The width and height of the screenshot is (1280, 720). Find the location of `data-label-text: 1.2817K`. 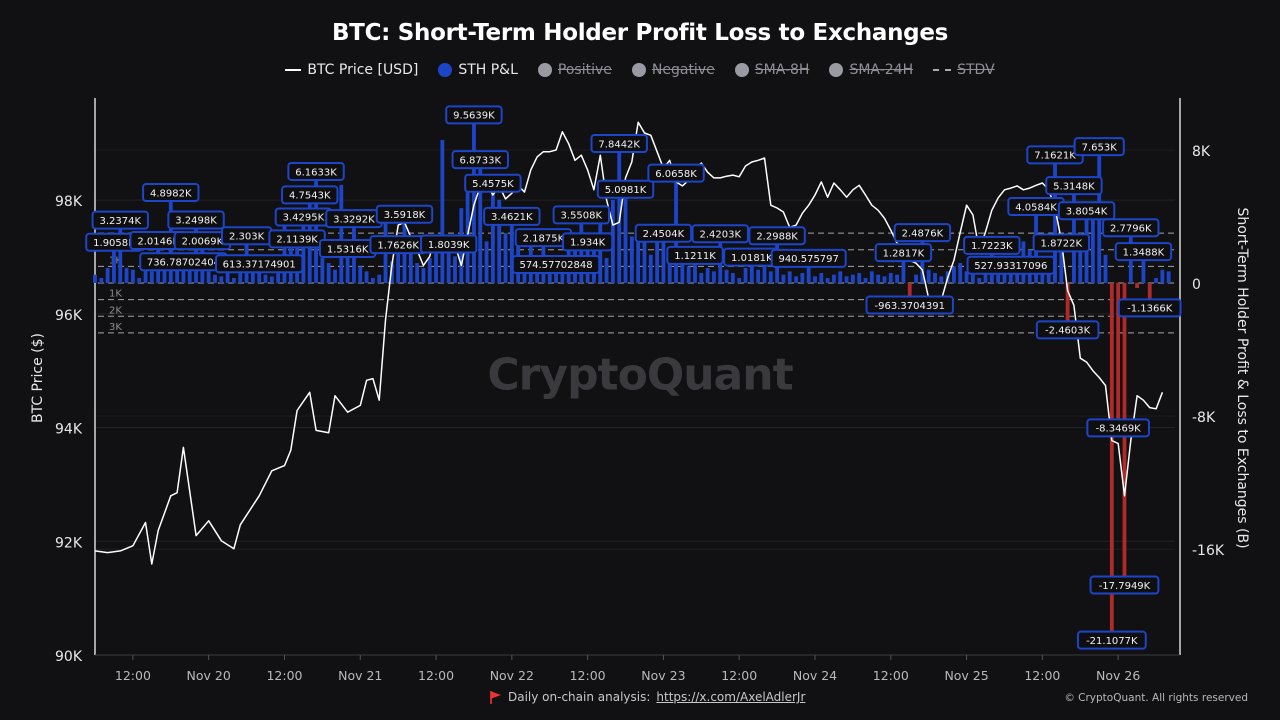

data-label-text: 1.2817K is located at coordinates (904, 253).